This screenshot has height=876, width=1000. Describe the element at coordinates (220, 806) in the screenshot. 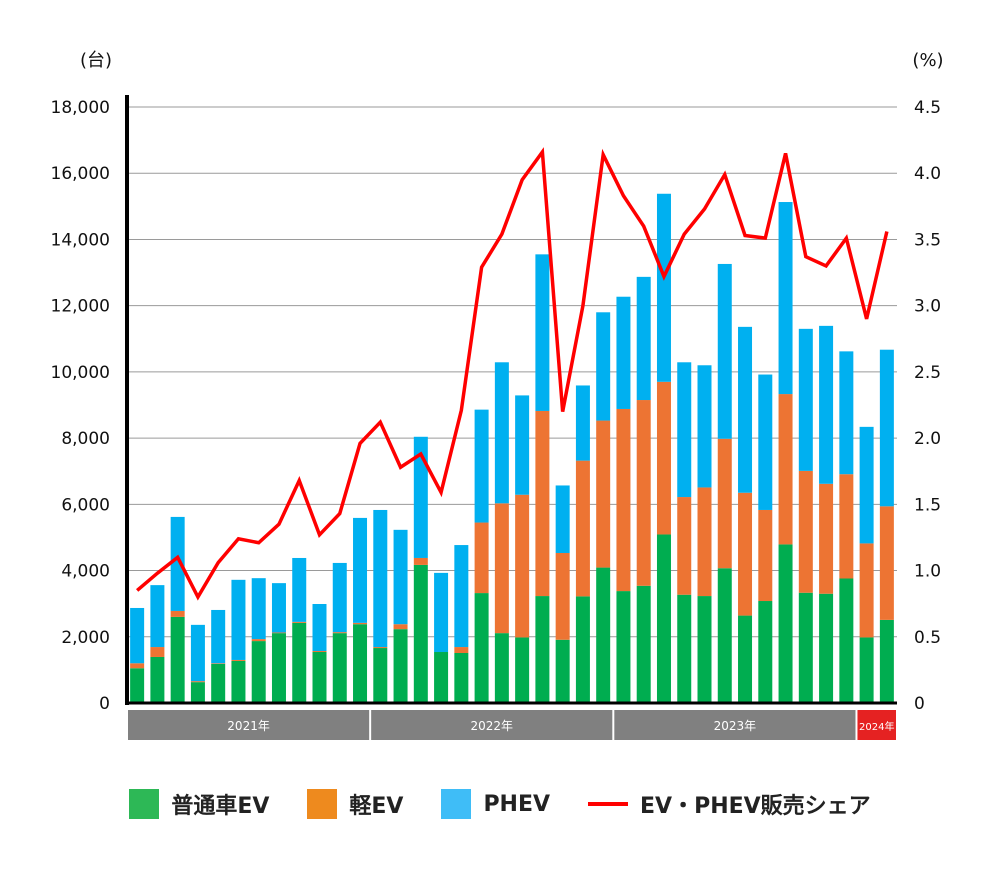

I see `legend-label: 普通車EV` at that location.